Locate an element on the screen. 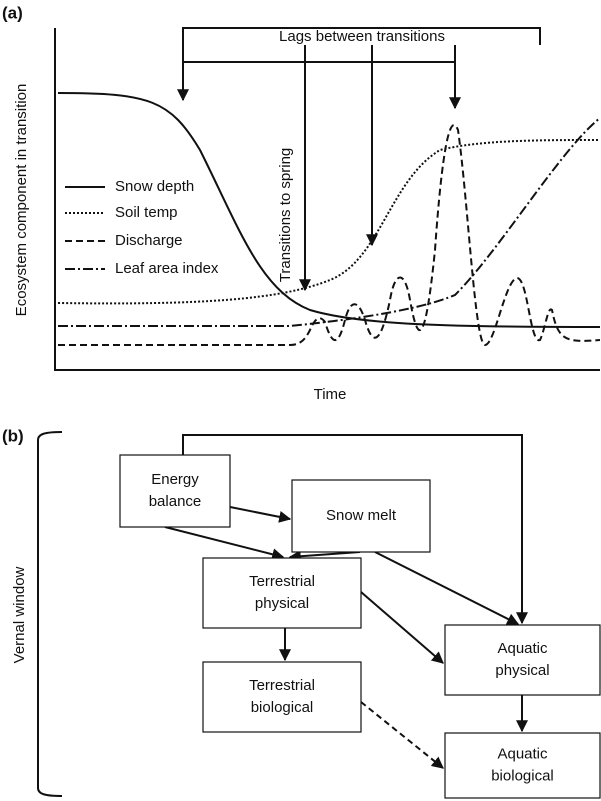  bracket-label: Lags between transitions is located at coordinates (362, 36).